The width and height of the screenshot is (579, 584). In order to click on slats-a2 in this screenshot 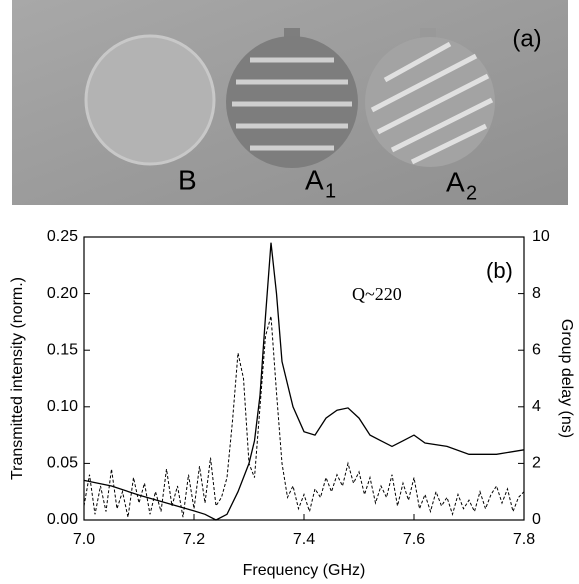, I will do `click(432, 103)`.